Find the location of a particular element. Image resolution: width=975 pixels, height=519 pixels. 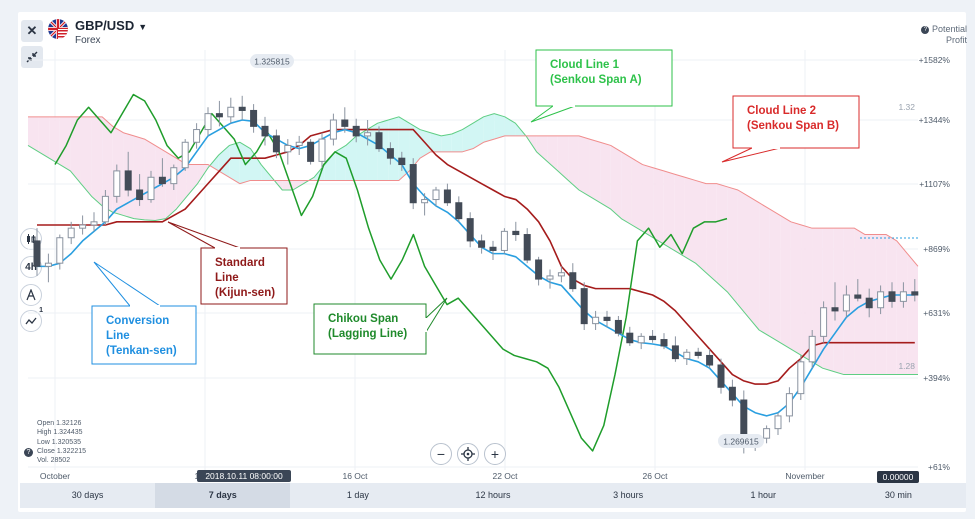

y-tick-price: 1.28 is located at coordinates (906, 366).